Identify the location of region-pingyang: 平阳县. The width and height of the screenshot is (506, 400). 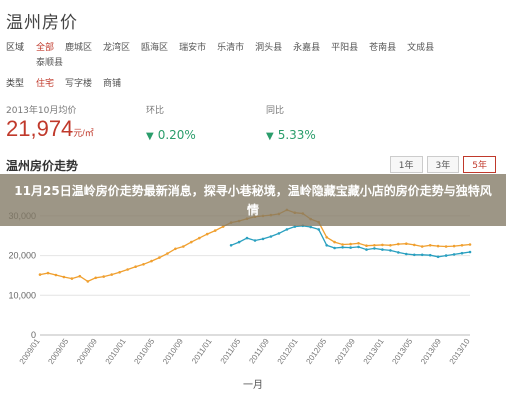
(345, 48).